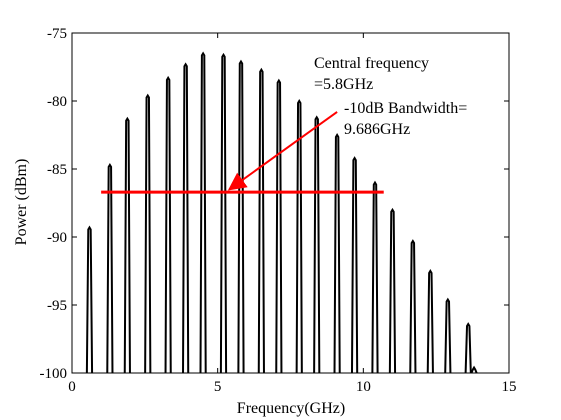  I want to click on y-axis-title: Power (dBm), so click(21, 202).